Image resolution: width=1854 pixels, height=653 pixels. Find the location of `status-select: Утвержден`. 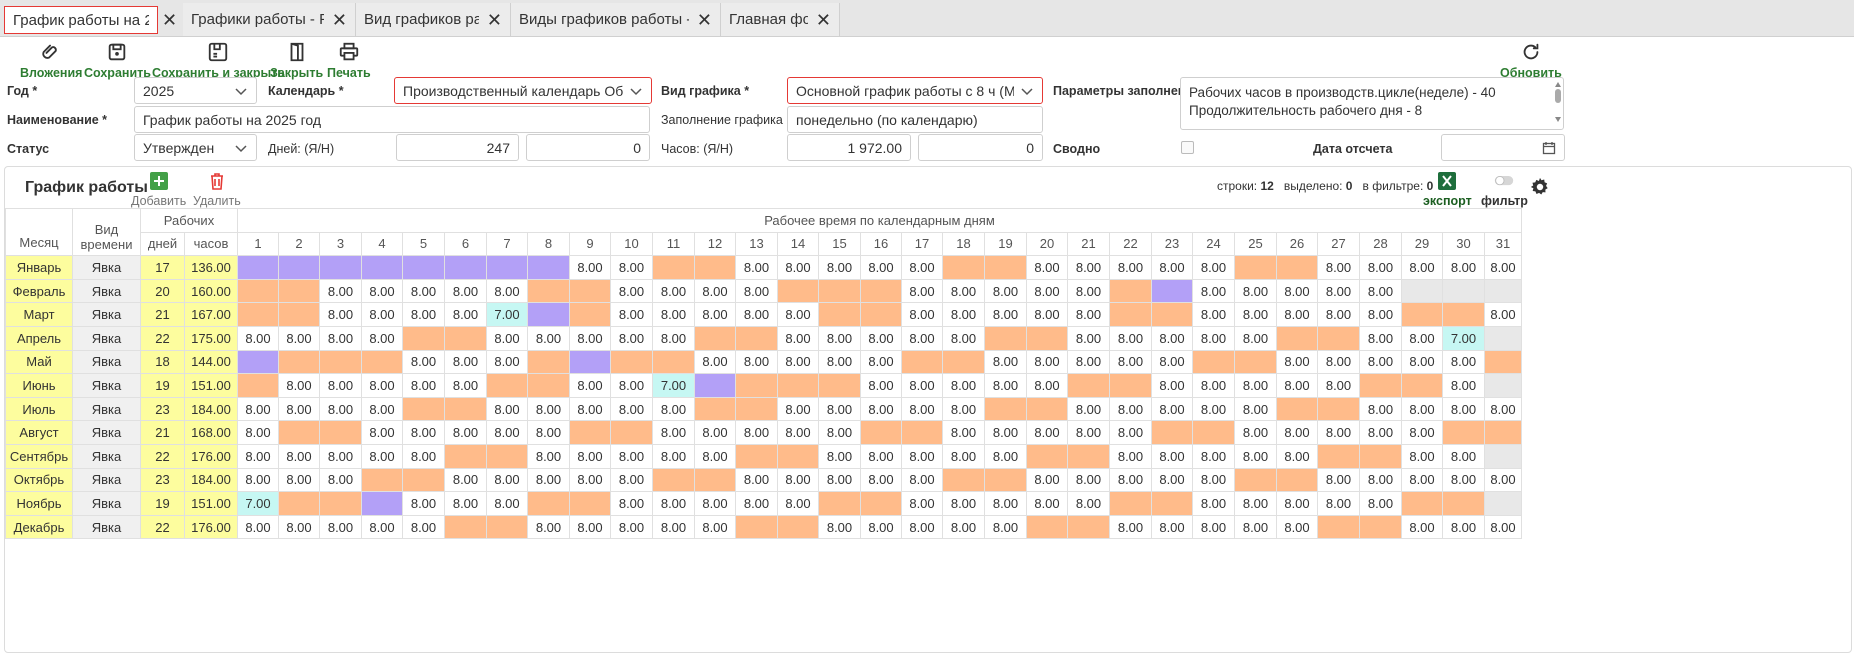

status-select: Утвержден is located at coordinates (195, 147).